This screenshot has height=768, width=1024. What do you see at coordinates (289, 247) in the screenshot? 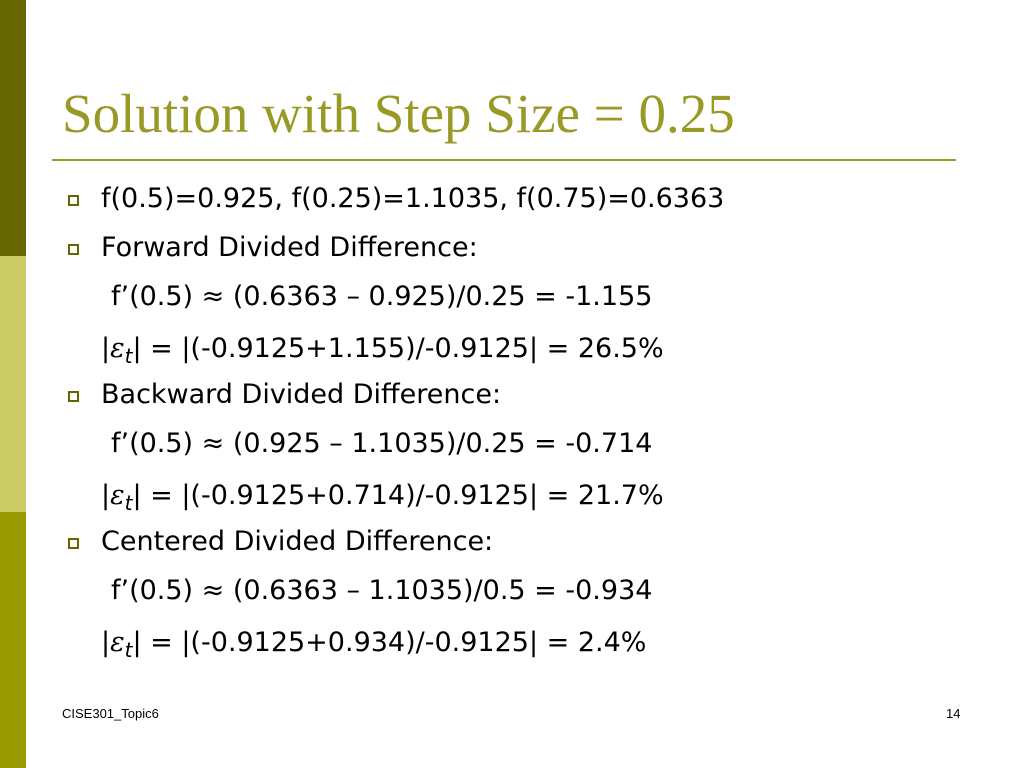
I see `bullet-text: Forward Divided Difference:` at bounding box center [289, 247].